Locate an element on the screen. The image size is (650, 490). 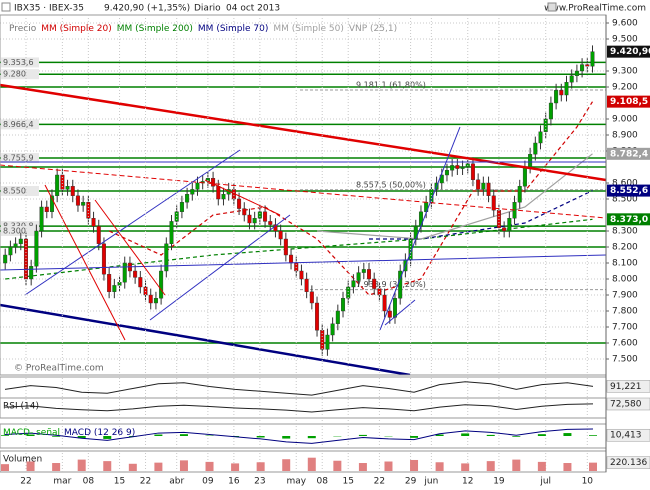
period: Diario is located at coordinates (207, 9).